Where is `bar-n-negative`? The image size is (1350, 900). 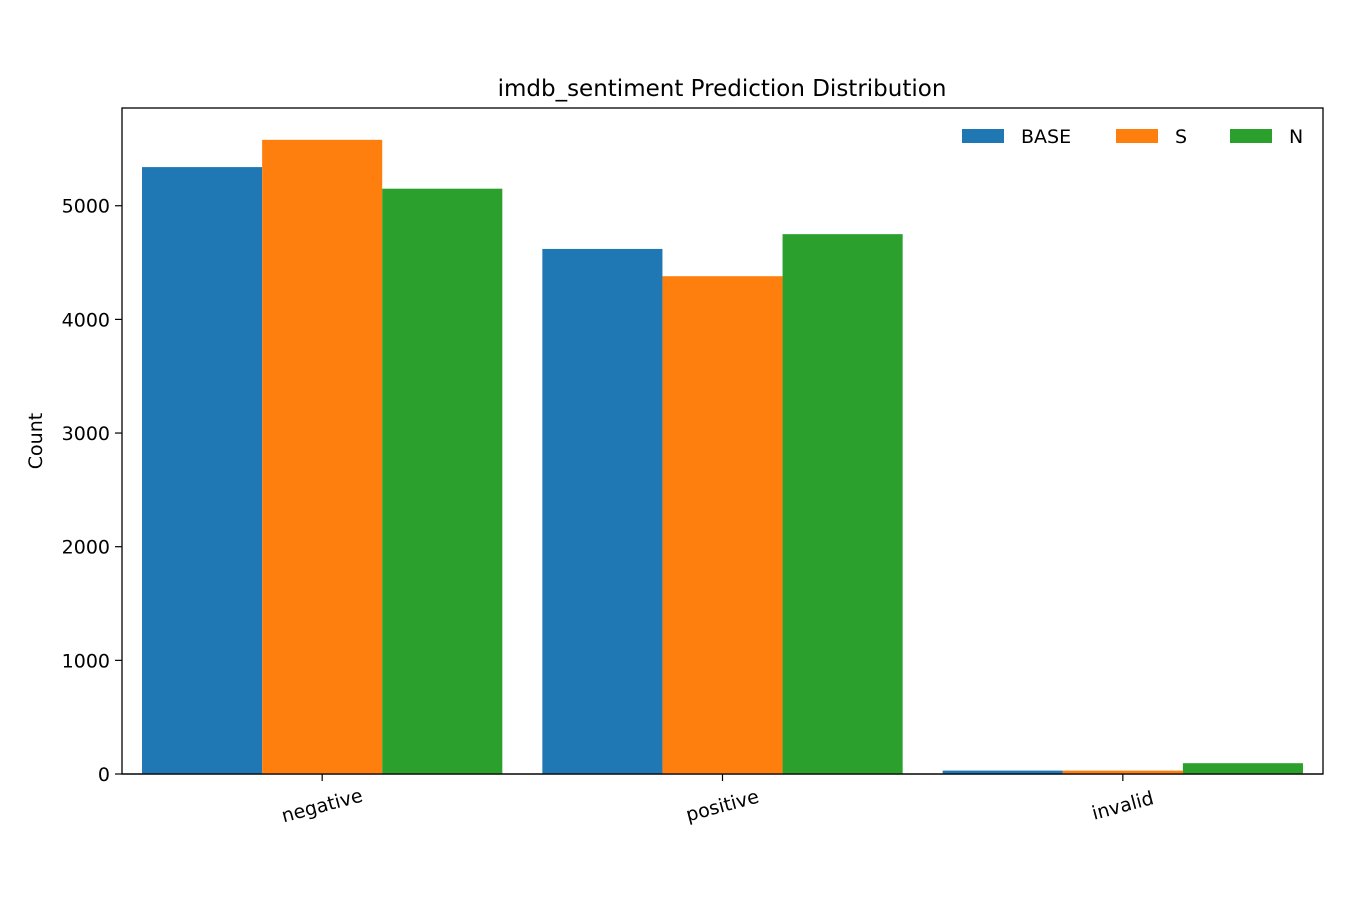 bar-n-negative is located at coordinates (442, 481).